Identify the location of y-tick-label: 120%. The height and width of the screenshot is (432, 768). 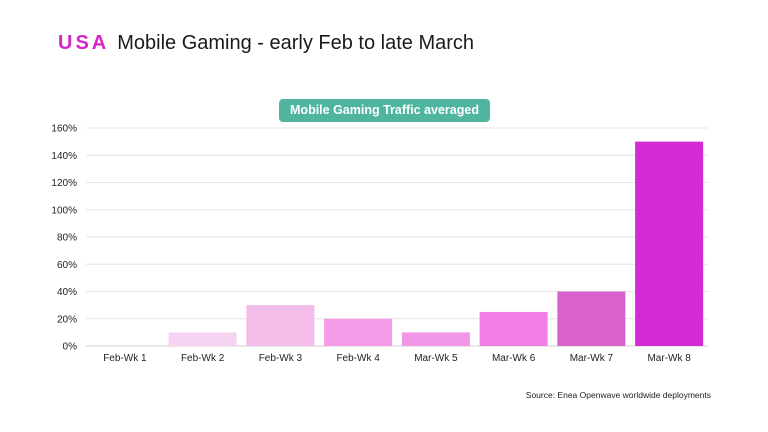
(64, 183).